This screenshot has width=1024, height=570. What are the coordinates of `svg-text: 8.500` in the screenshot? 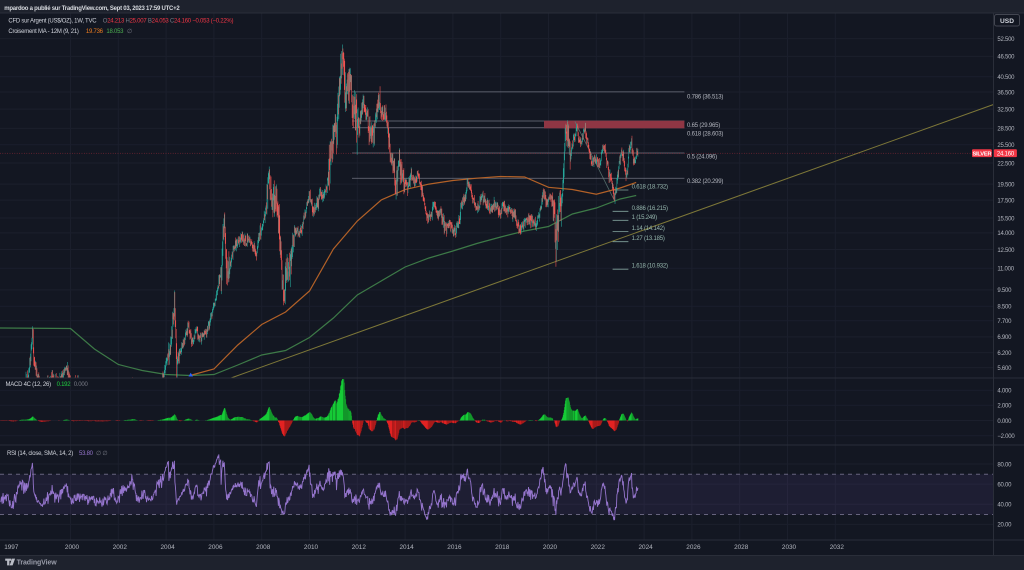 It's located at (1004, 308).